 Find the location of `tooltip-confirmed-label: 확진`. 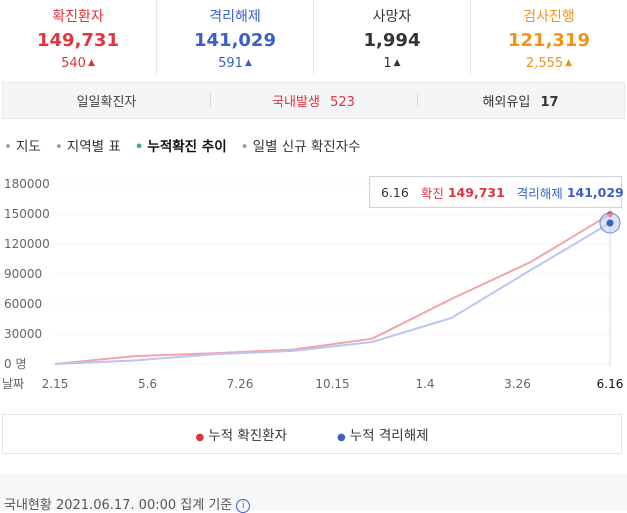

tooltip-confirmed-label: 확진 is located at coordinates (432, 193).